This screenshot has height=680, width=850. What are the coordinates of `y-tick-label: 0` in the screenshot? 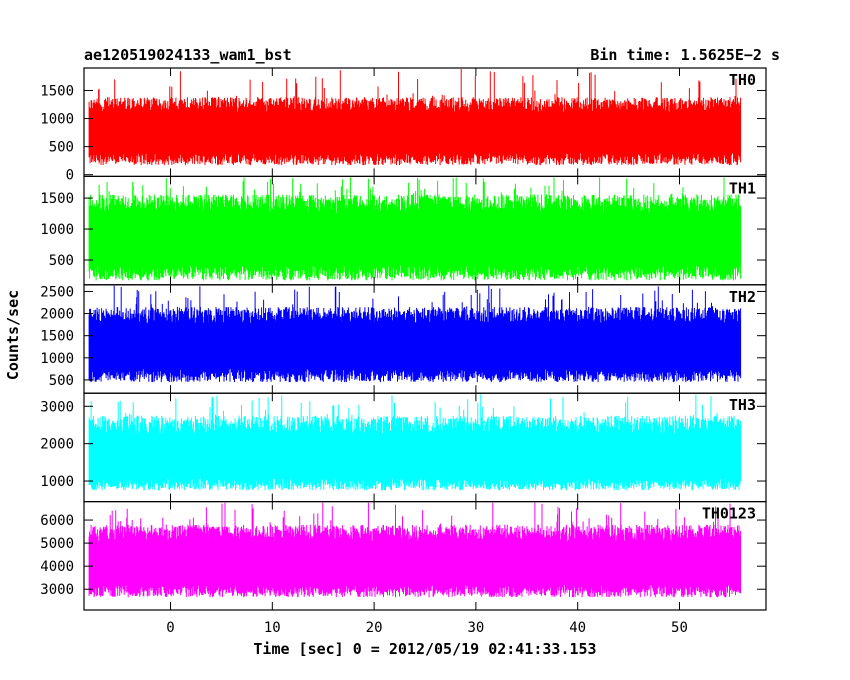 It's located at (70, 176).